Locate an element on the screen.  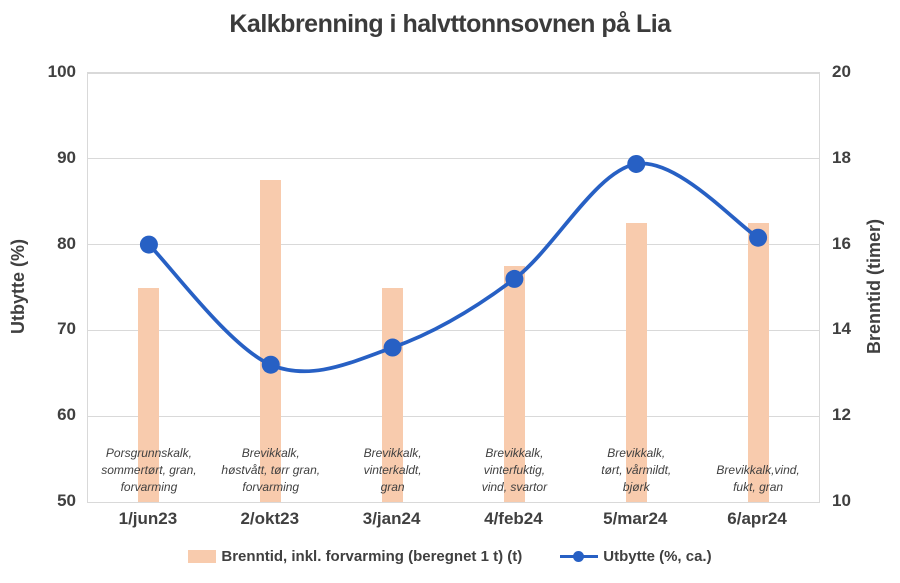
category-annotation: Brevikkalk, vinterkaldt, gran is located at coordinates (392, 469).